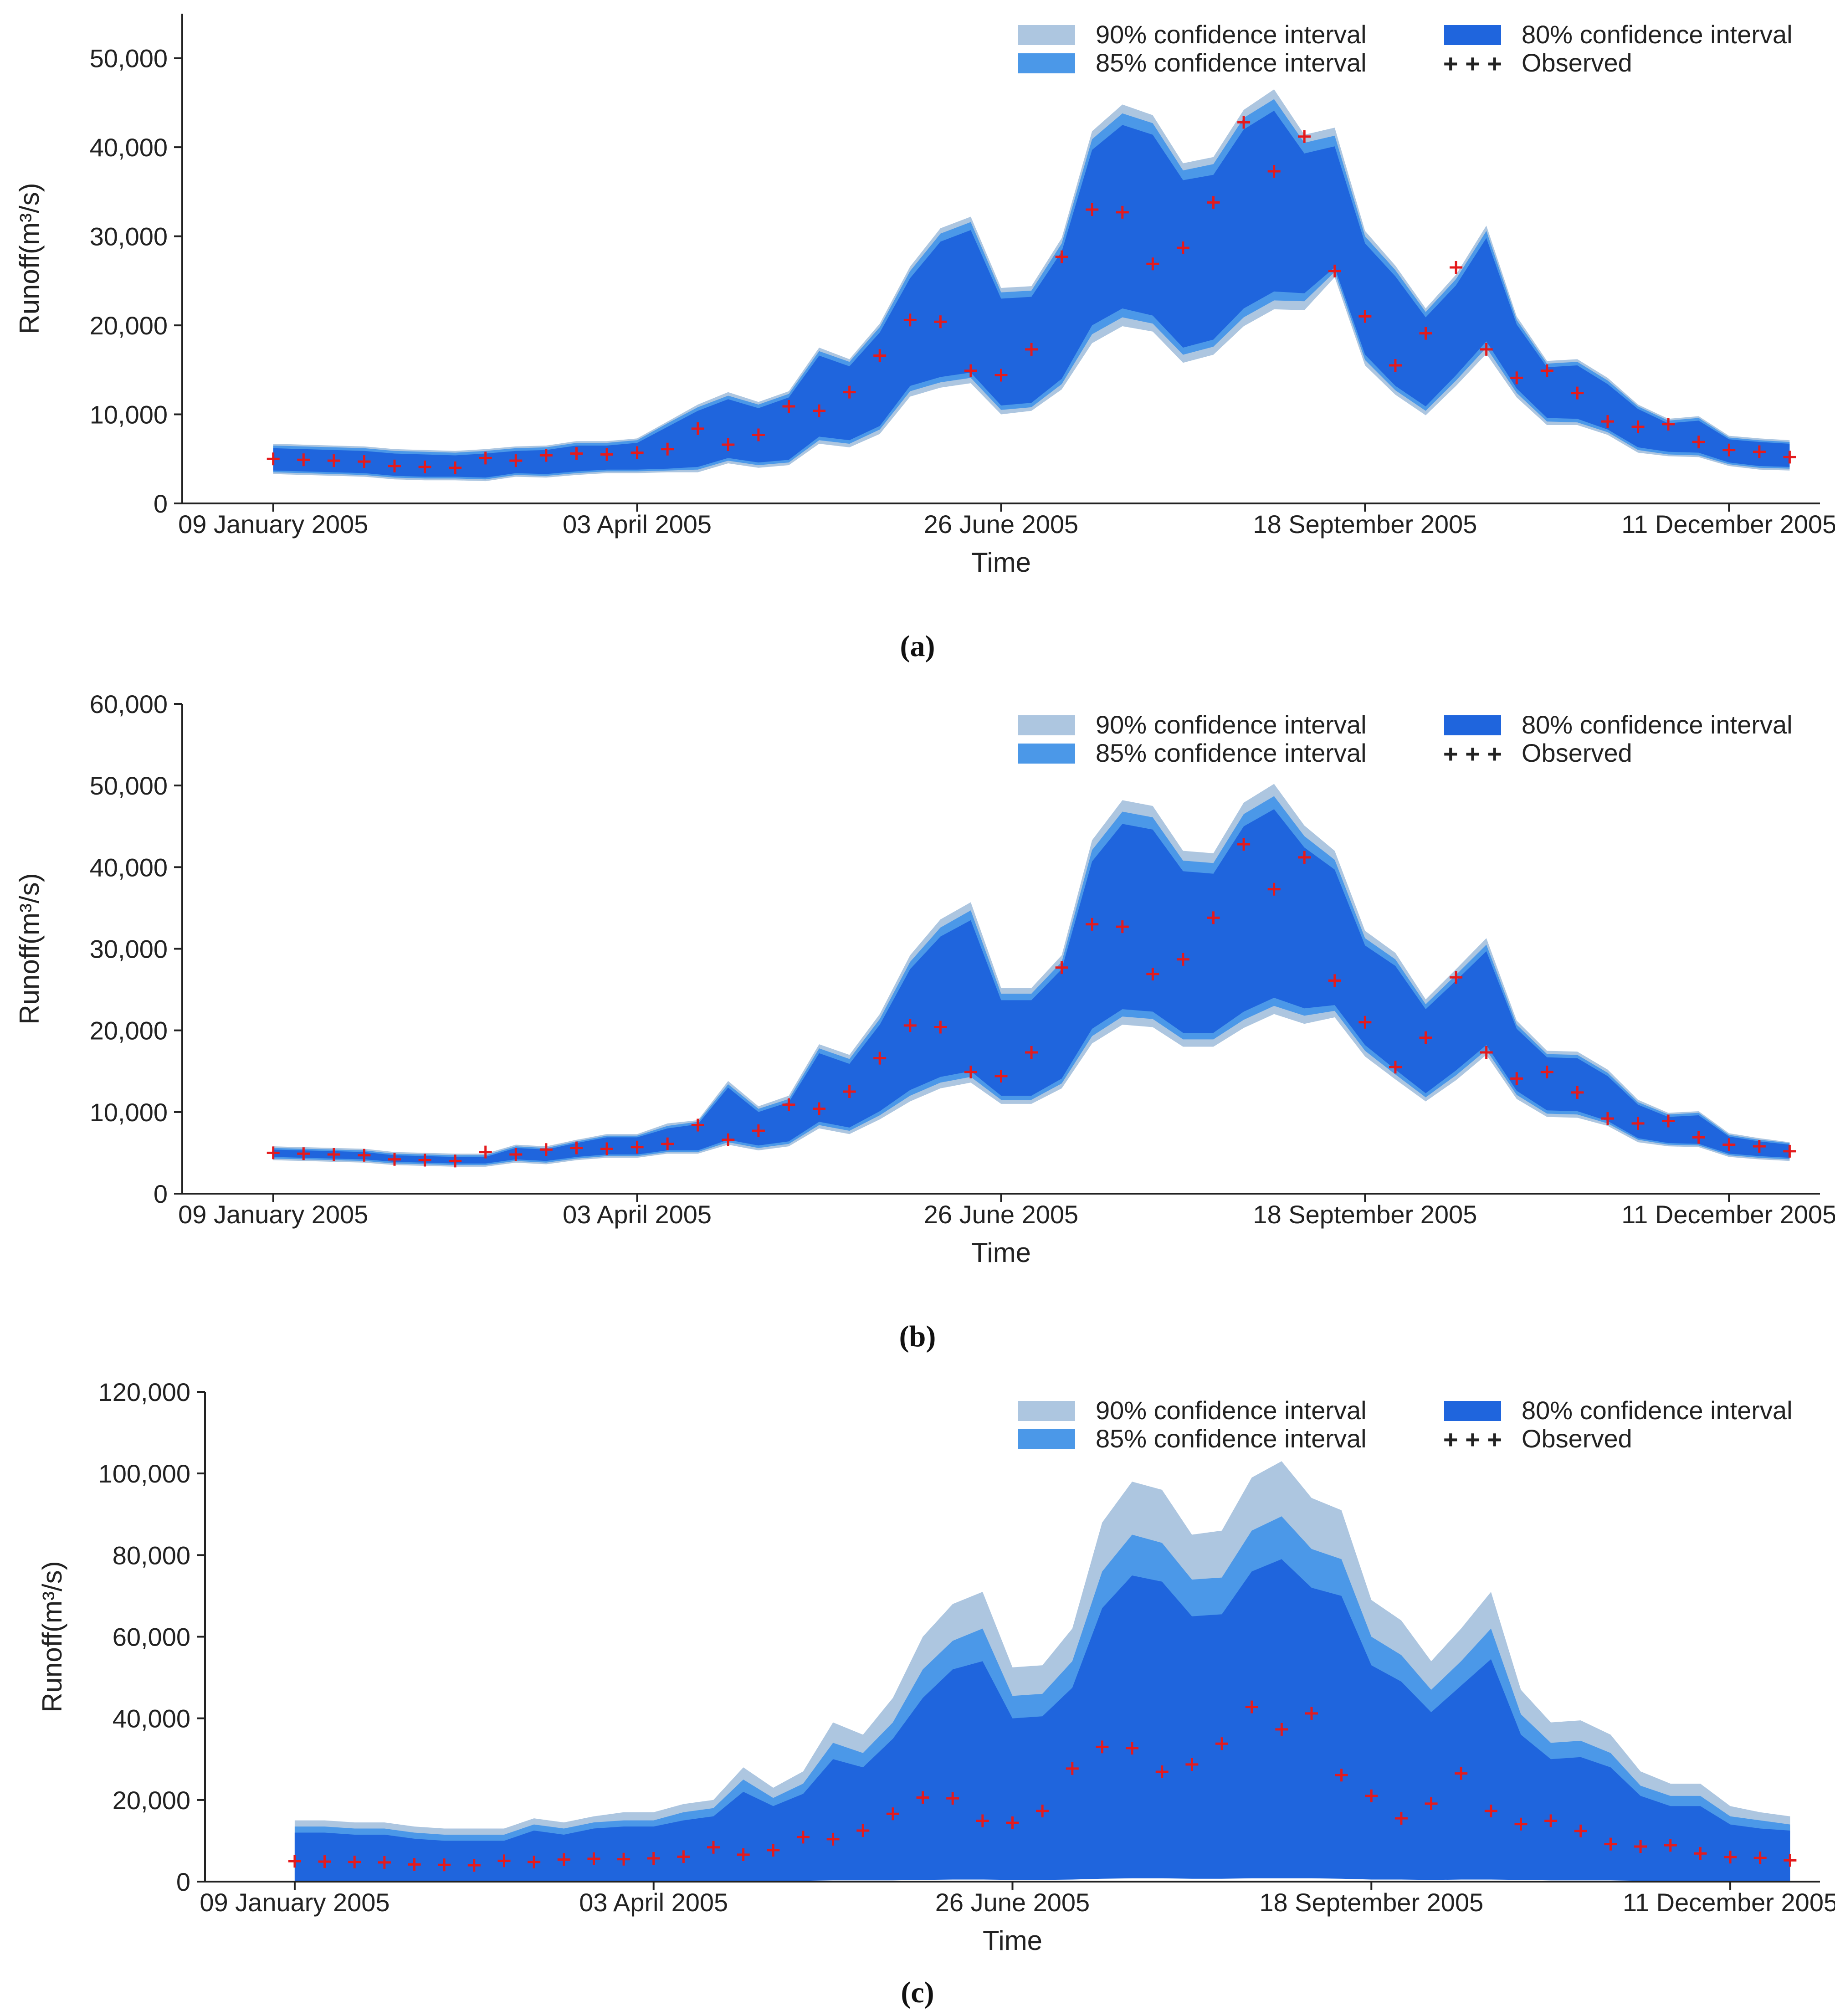  What do you see at coordinates (129, 325) in the screenshot?
I see `y-tick-label: 20,000` at bounding box center [129, 325].